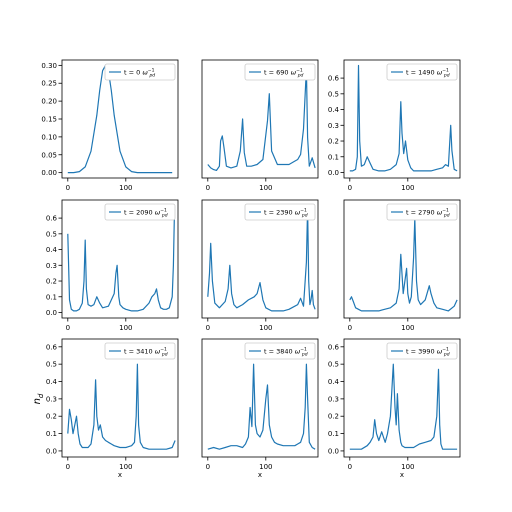 Image resolution: width=512 pixels, height=512 pixels. I want to click on legend-label: t = 3410 ω−1 pd, so click(146, 352).